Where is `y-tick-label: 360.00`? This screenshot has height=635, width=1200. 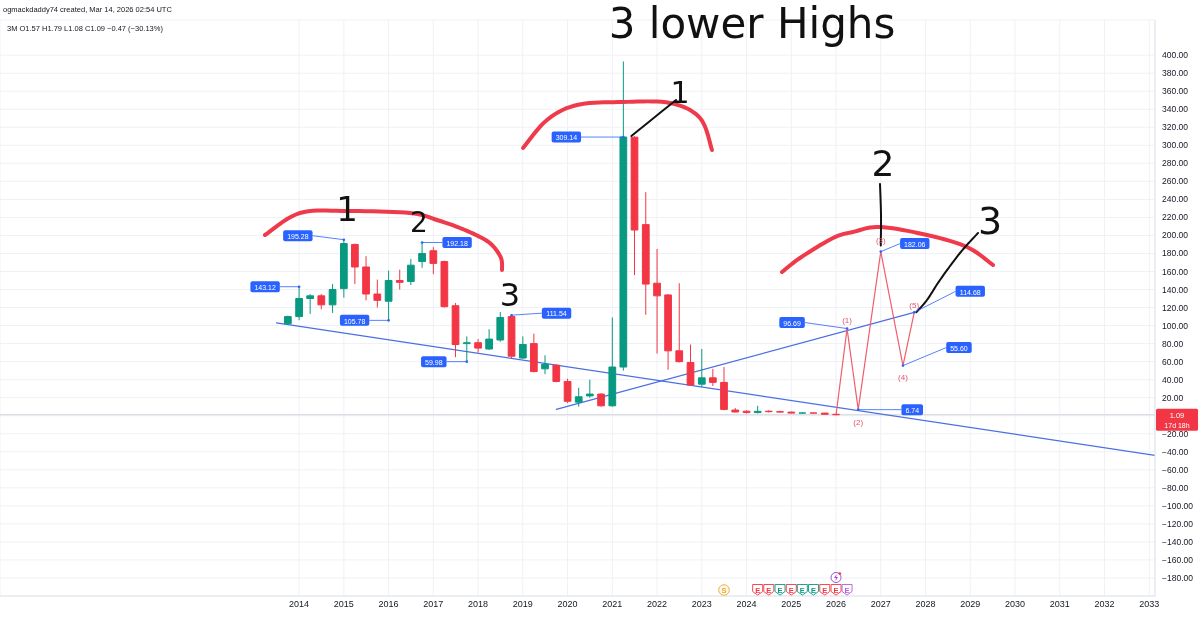 y-tick-label: 360.00 is located at coordinates (1175, 91).